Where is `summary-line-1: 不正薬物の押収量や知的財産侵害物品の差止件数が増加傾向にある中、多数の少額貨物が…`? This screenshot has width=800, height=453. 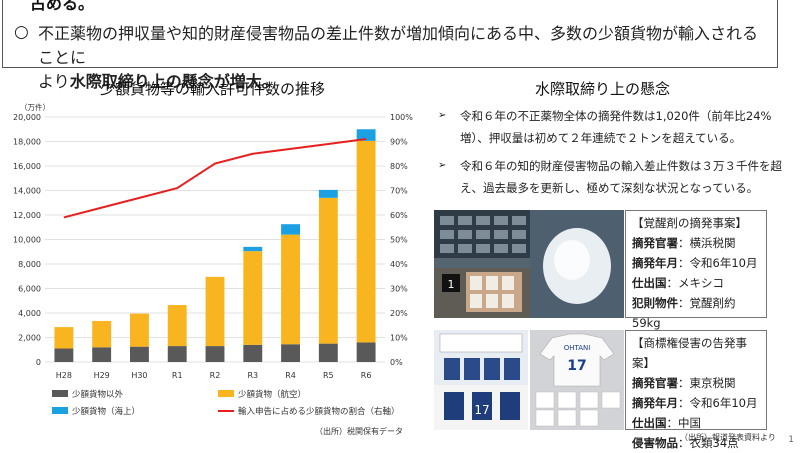
summary-line-1: 不正薬物の押収量や知的財産侵害物品の差止件数が増加傾向にある中、多数の少額貨物が… is located at coordinates (398, 57).